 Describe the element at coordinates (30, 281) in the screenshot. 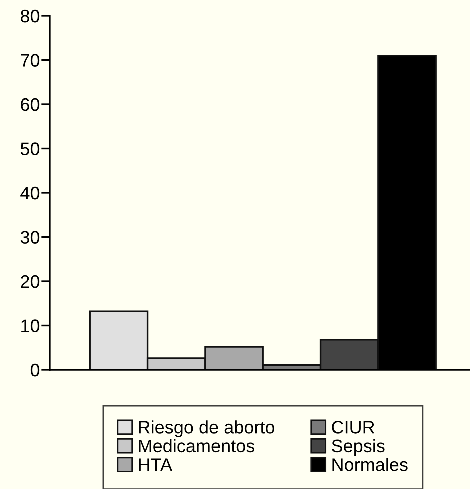

I see `y-tick-label: 20` at that location.